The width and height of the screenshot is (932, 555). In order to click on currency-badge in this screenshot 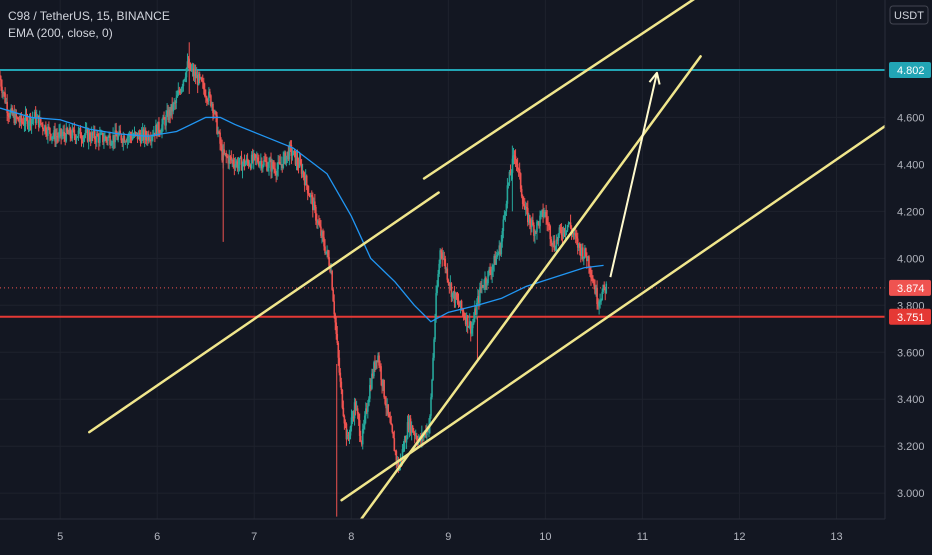, I will do `click(909, 15)`.